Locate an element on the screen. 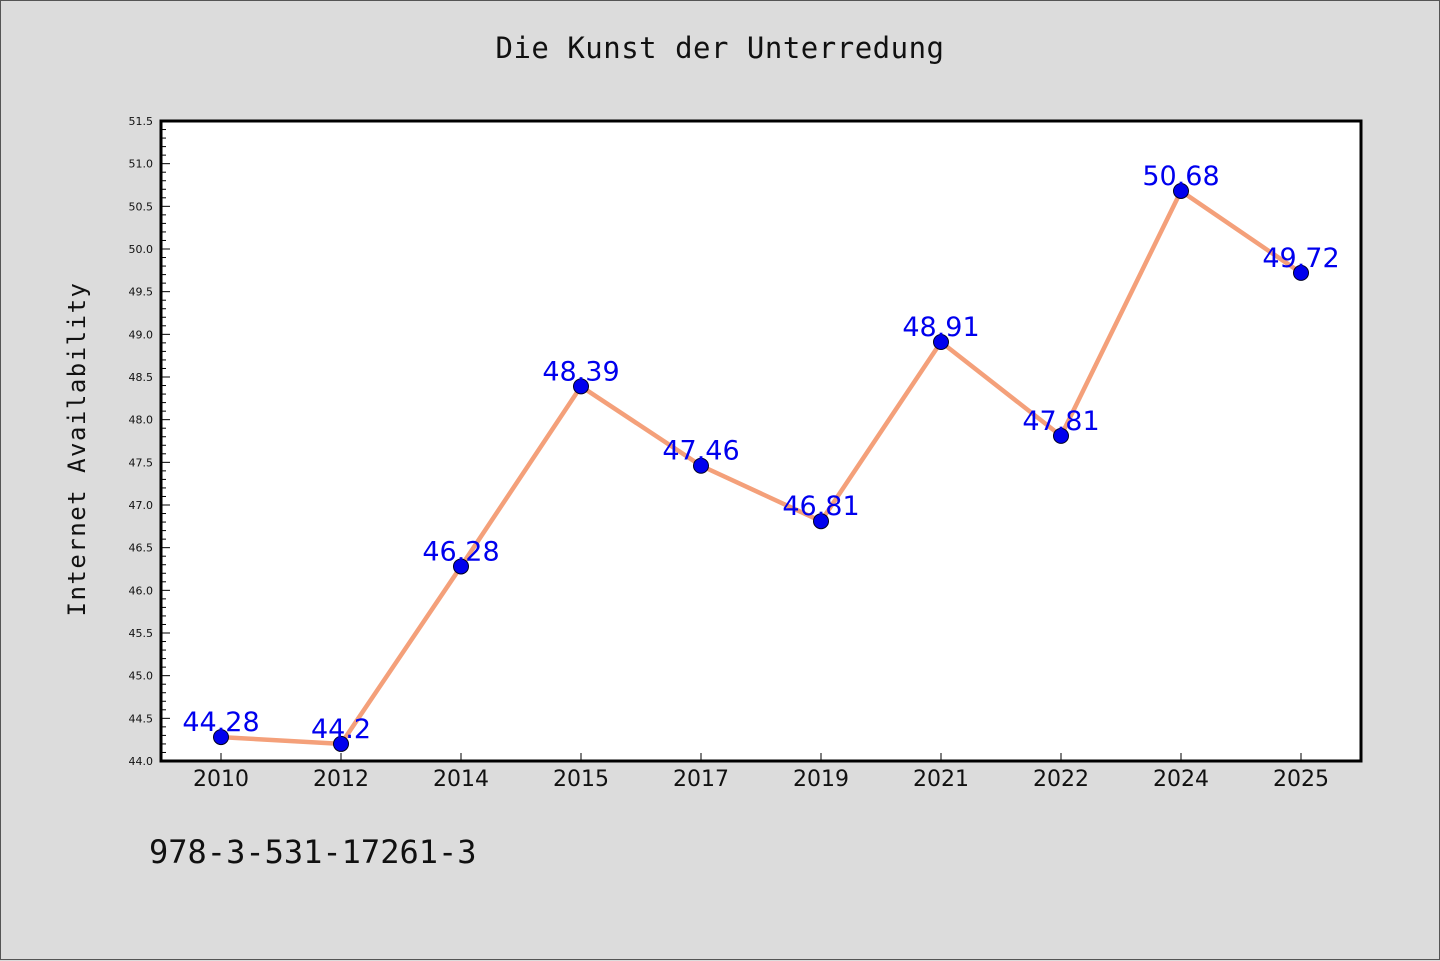 The image size is (1440, 961). data-label: 47.46 is located at coordinates (700, 451).